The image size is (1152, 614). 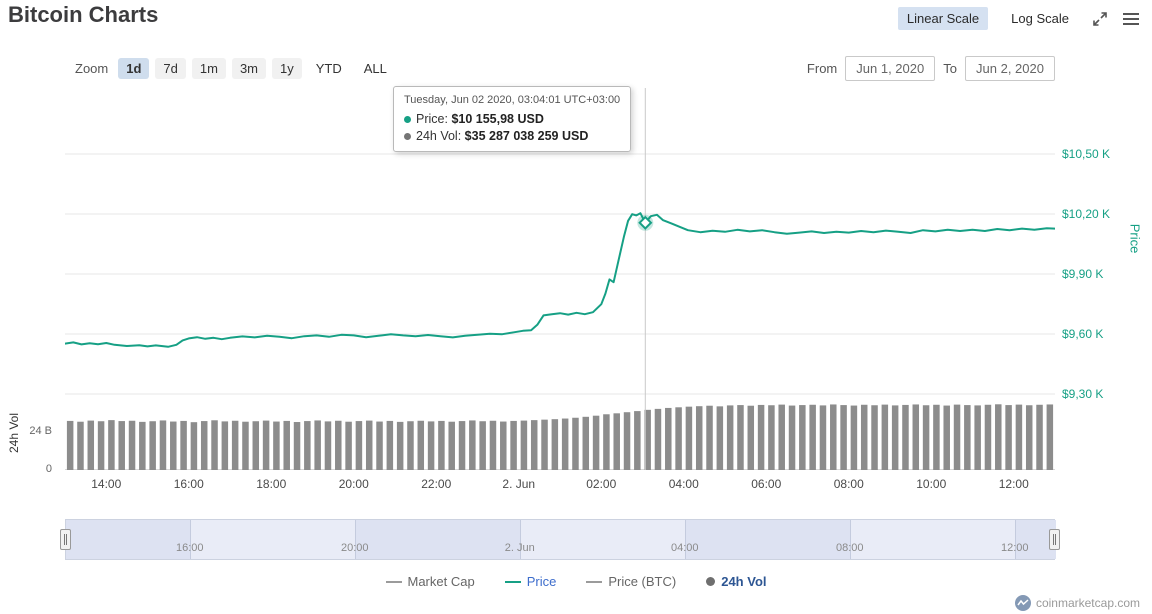 I want to click on point-marker, so click(x=645, y=222).